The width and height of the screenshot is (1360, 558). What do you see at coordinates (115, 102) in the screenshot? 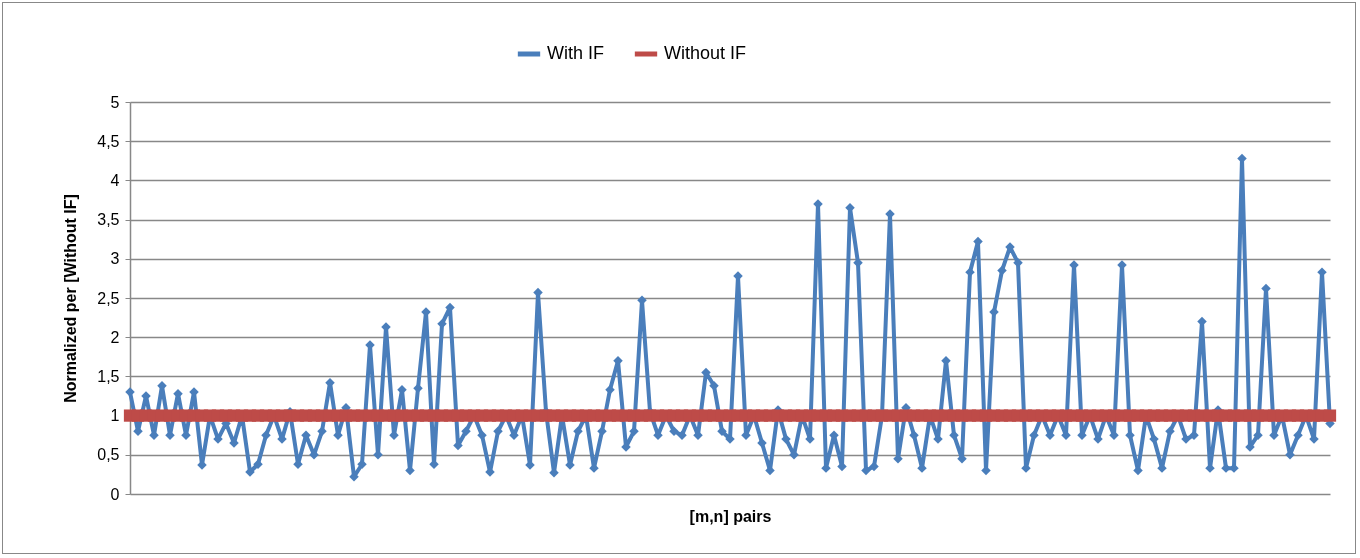
I see `y-tick-label: 5` at bounding box center [115, 102].